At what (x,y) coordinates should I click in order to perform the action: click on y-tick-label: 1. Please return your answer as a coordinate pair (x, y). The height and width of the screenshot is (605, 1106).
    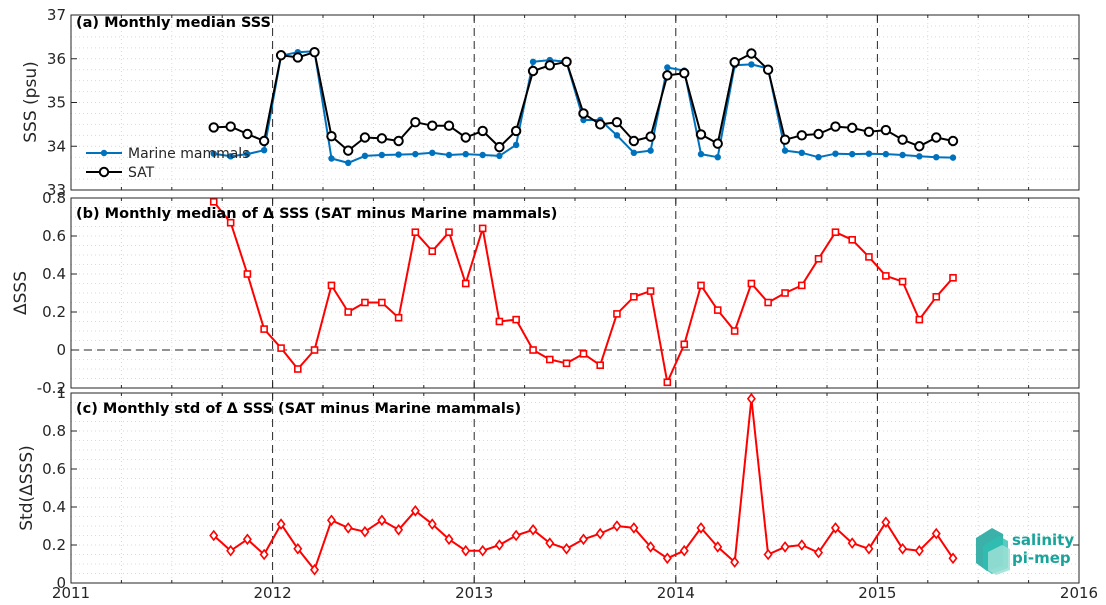
    Looking at the image, I should click on (61, 393).